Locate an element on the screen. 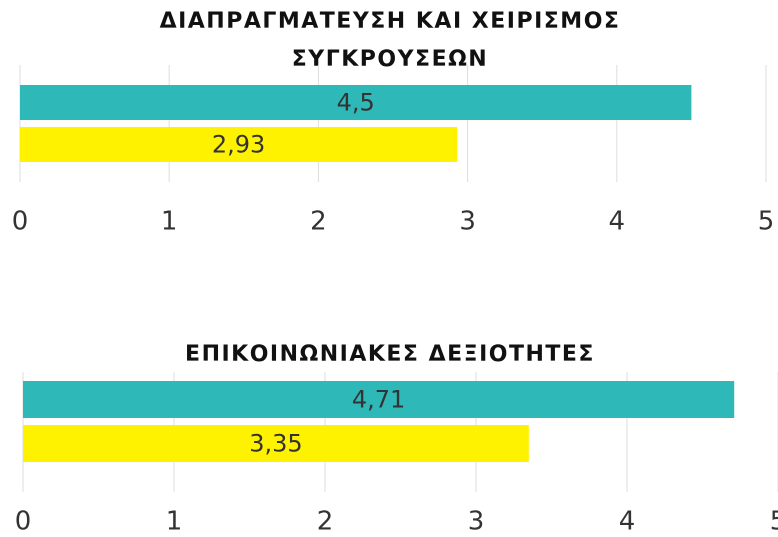 Image resolution: width=778 pixels, height=537 pixels. value-label: 4,5 is located at coordinates (356, 103).